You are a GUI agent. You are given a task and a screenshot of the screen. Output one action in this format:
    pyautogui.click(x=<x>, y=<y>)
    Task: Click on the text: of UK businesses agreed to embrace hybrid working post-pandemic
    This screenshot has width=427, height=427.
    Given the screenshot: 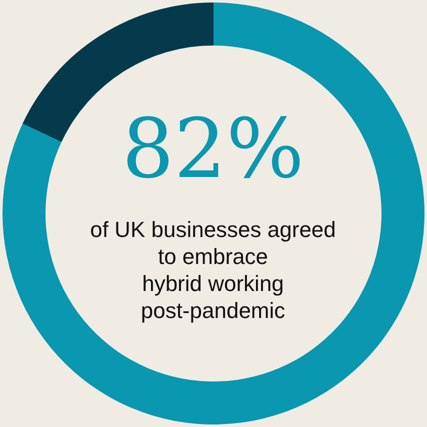 What is the action you would take?
    pyautogui.click(x=213, y=270)
    